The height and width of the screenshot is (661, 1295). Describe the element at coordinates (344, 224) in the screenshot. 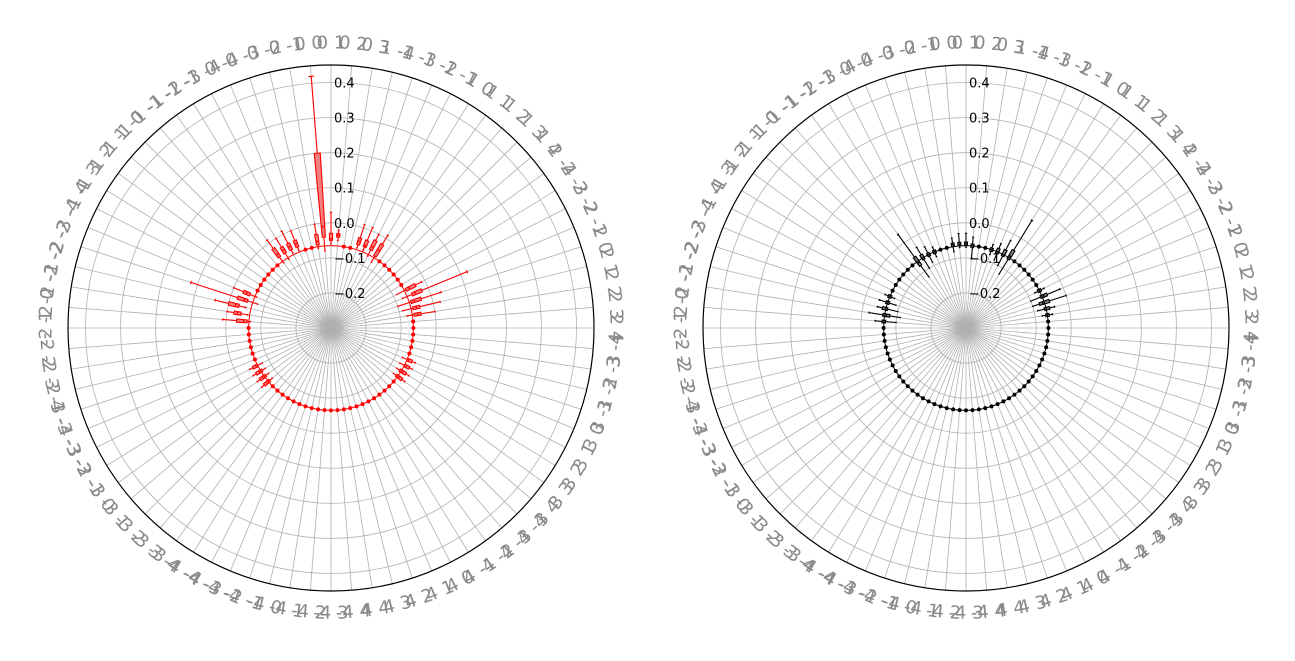

I see `radial-tick-label: 0.0` at that location.